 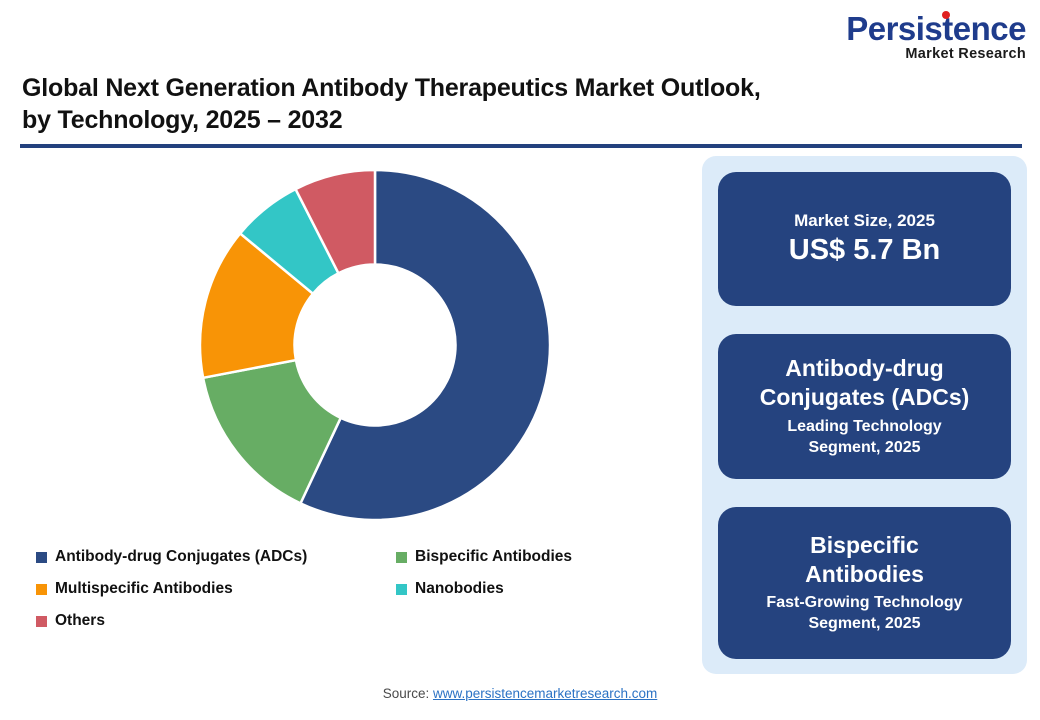 I want to click on logo-dot-icon, so click(x=946, y=15).